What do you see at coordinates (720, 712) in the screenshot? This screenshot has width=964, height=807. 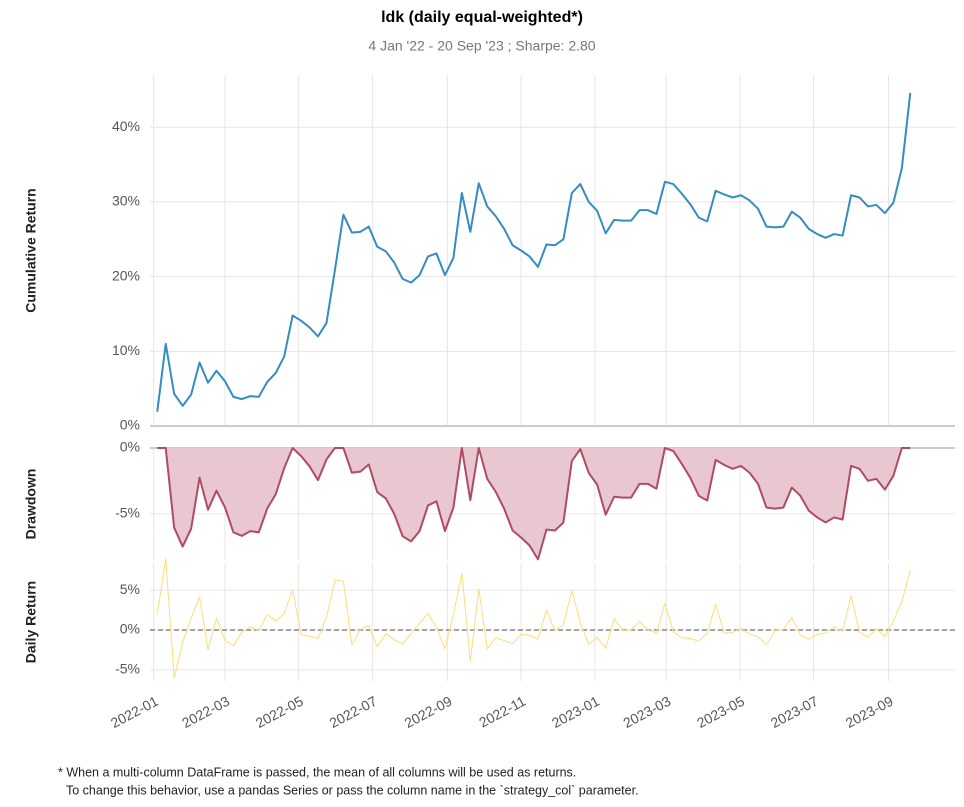 I see `x-tick-label: 2023-05` at bounding box center [720, 712].